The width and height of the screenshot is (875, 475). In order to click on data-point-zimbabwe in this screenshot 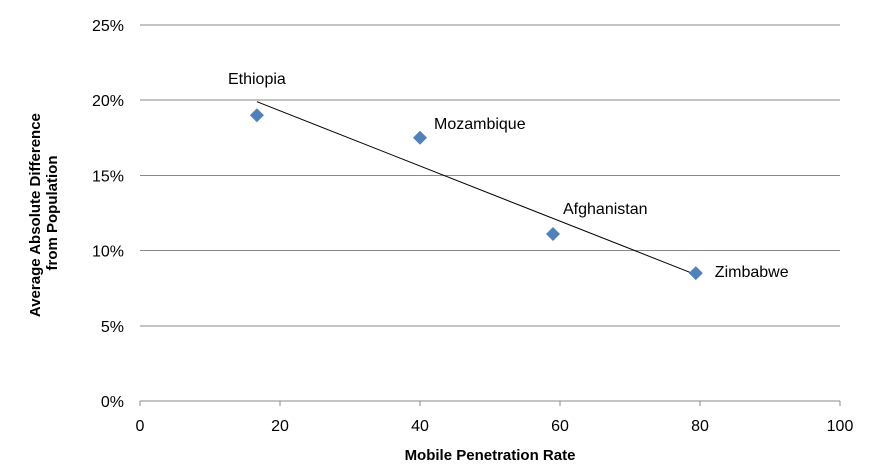, I will do `click(695, 273)`.